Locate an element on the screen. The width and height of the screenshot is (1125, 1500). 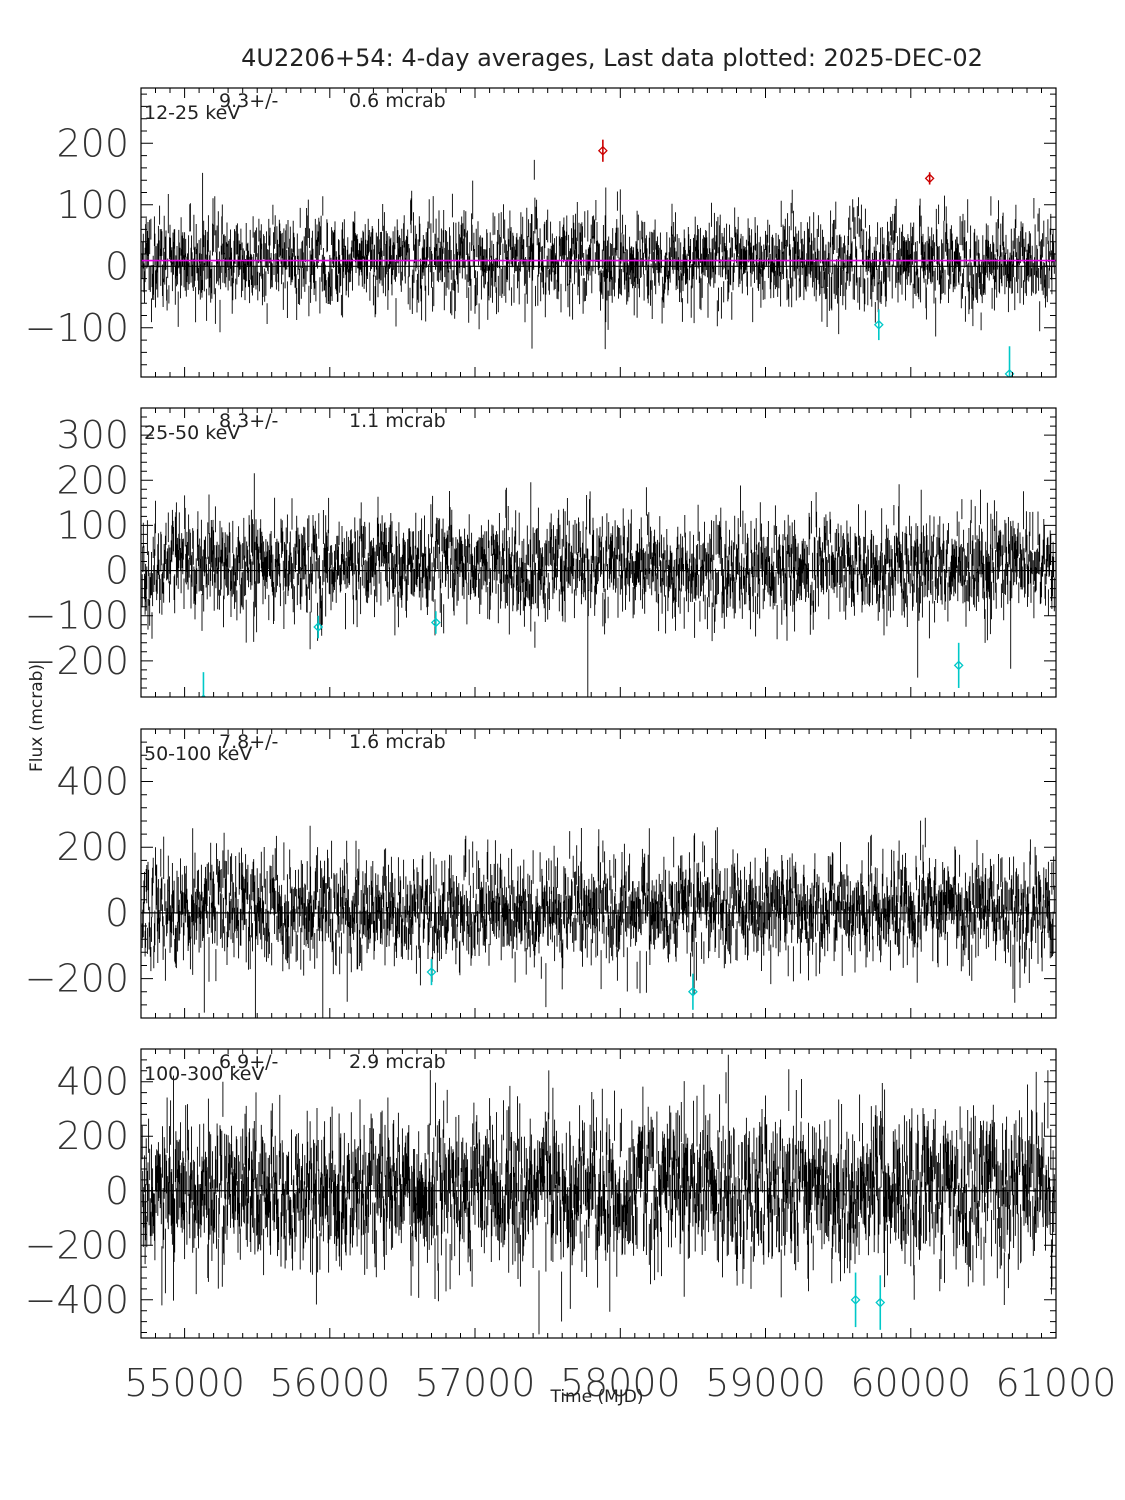
y-tick-label: 300 is located at coordinates (92, 435).